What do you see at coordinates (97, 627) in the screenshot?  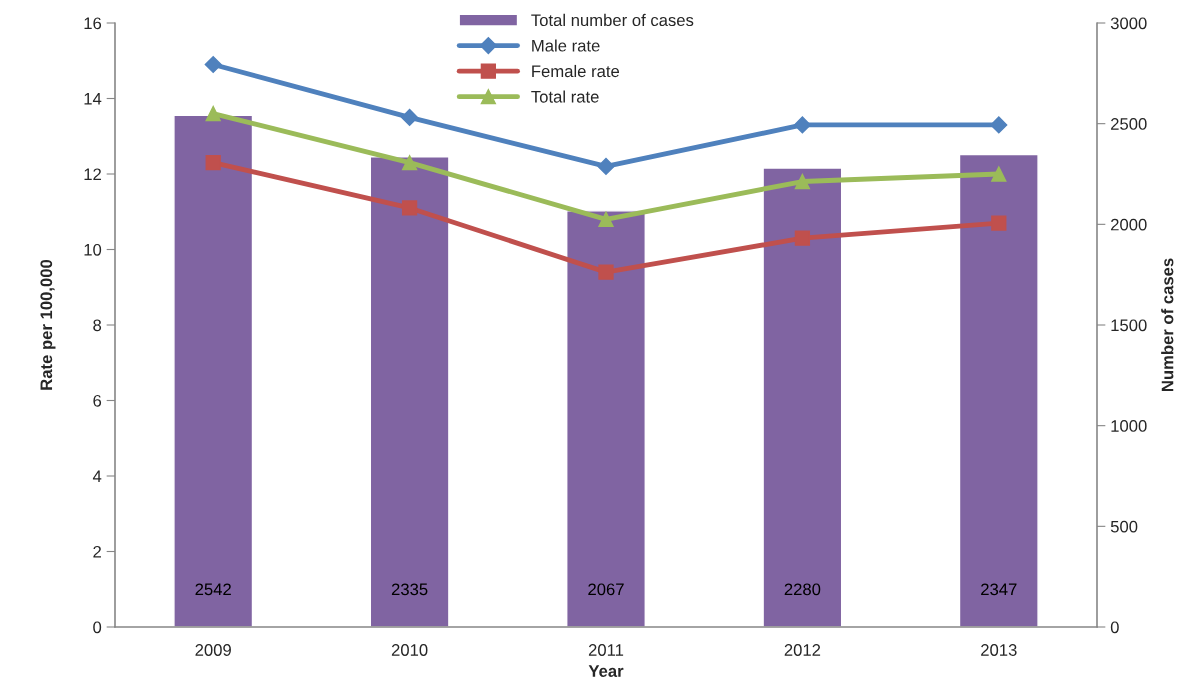 I see `y-tick-label: 0` at bounding box center [97, 627].